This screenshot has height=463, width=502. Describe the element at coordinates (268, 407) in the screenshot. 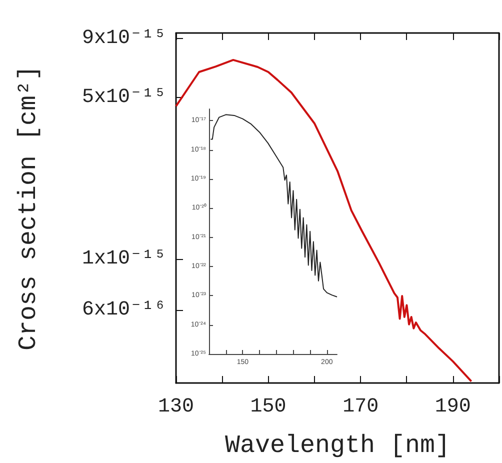

I see `x-tick-label: 150` at that location.